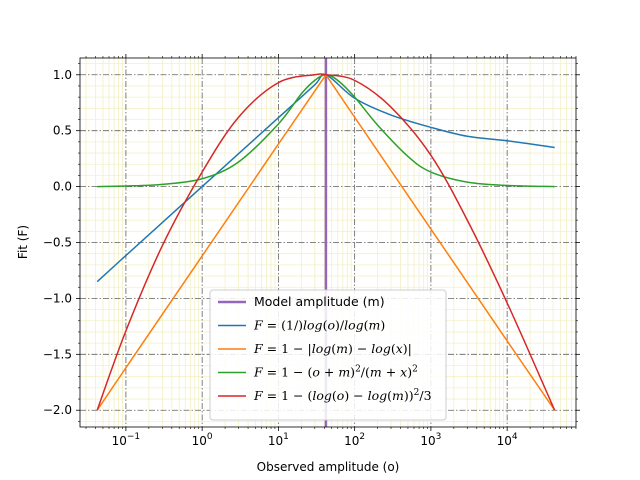 The width and height of the screenshot is (640, 480). Describe the element at coordinates (507, 440) in the screenshot. I see `x-tick-label: 10⁴` at that location.